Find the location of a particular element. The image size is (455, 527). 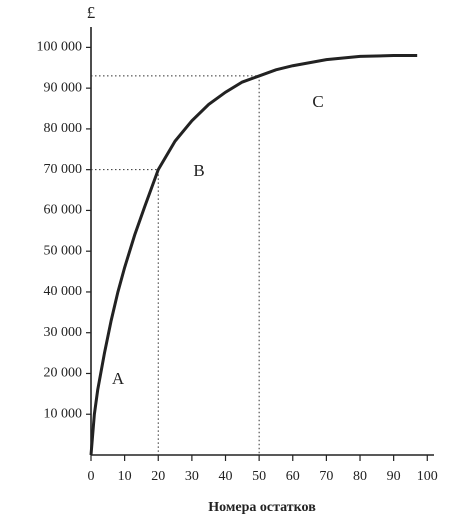

zone-label: A is located at coordinates (118, 378).